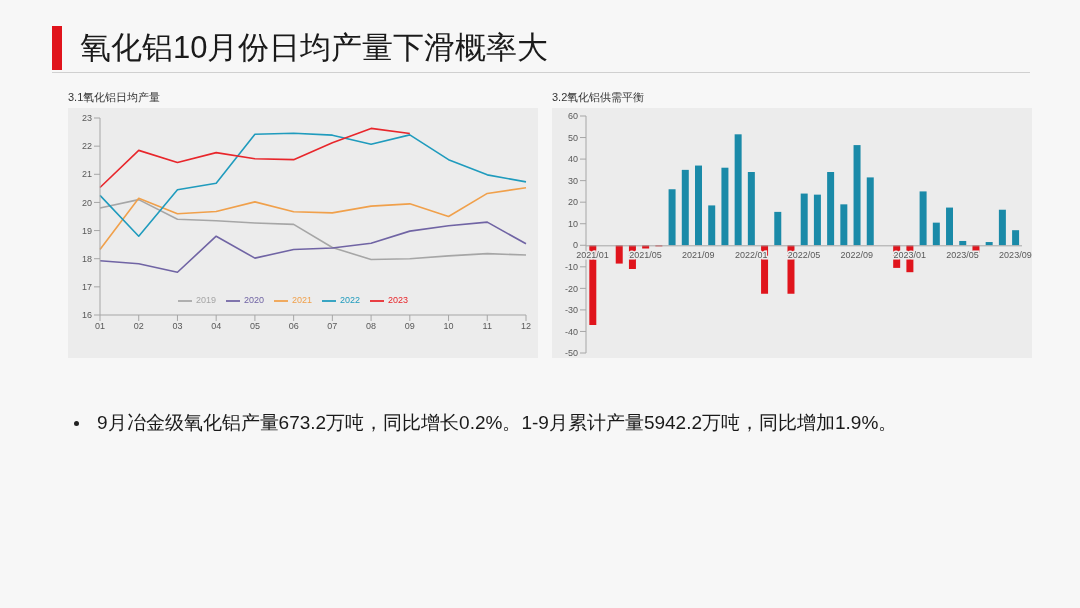 This screenshot has height=608, width=1080. Describe the element at coordinates (302, 300) in the screenshot. I see `legend-label: 2021` at that location.